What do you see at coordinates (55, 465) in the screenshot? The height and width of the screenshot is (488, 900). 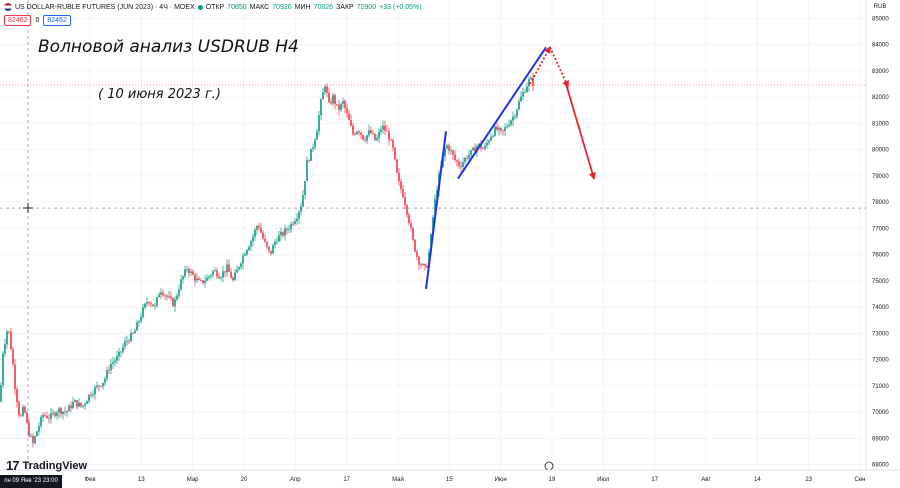 I see `tradingview-logo-text: TradingView` at bounding box center [55, 465].